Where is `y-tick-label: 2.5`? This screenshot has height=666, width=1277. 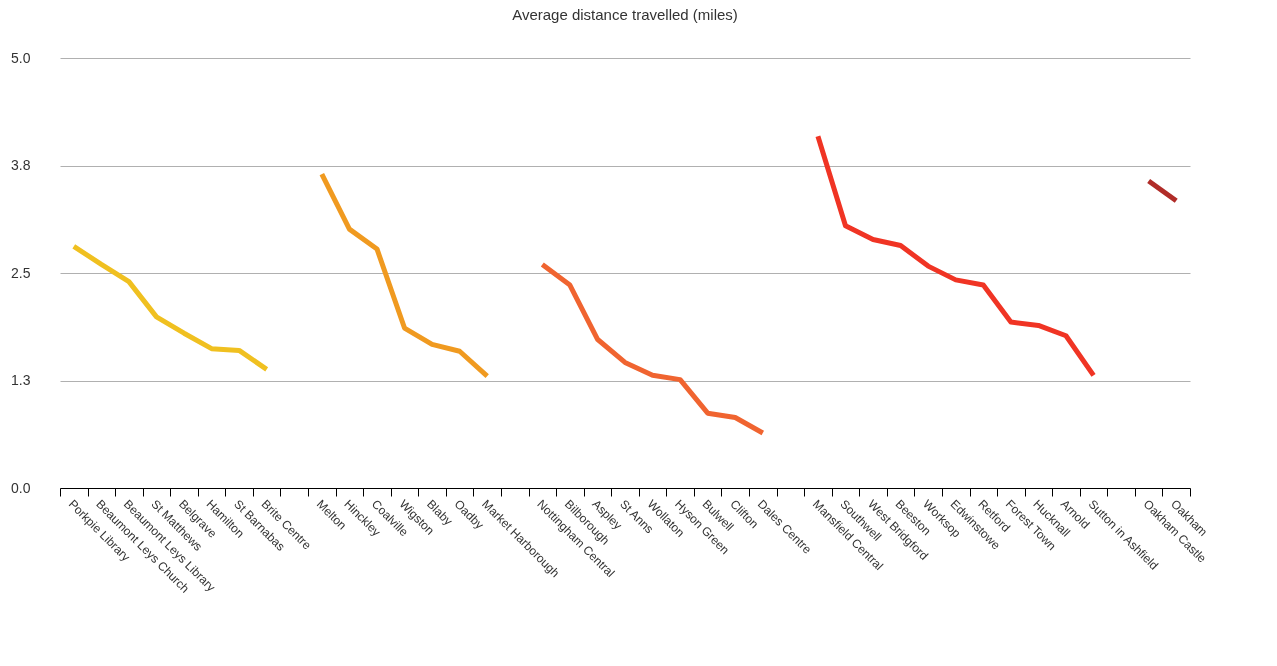
y-tick-label: 2.5 is located at coordinates (21, 272).